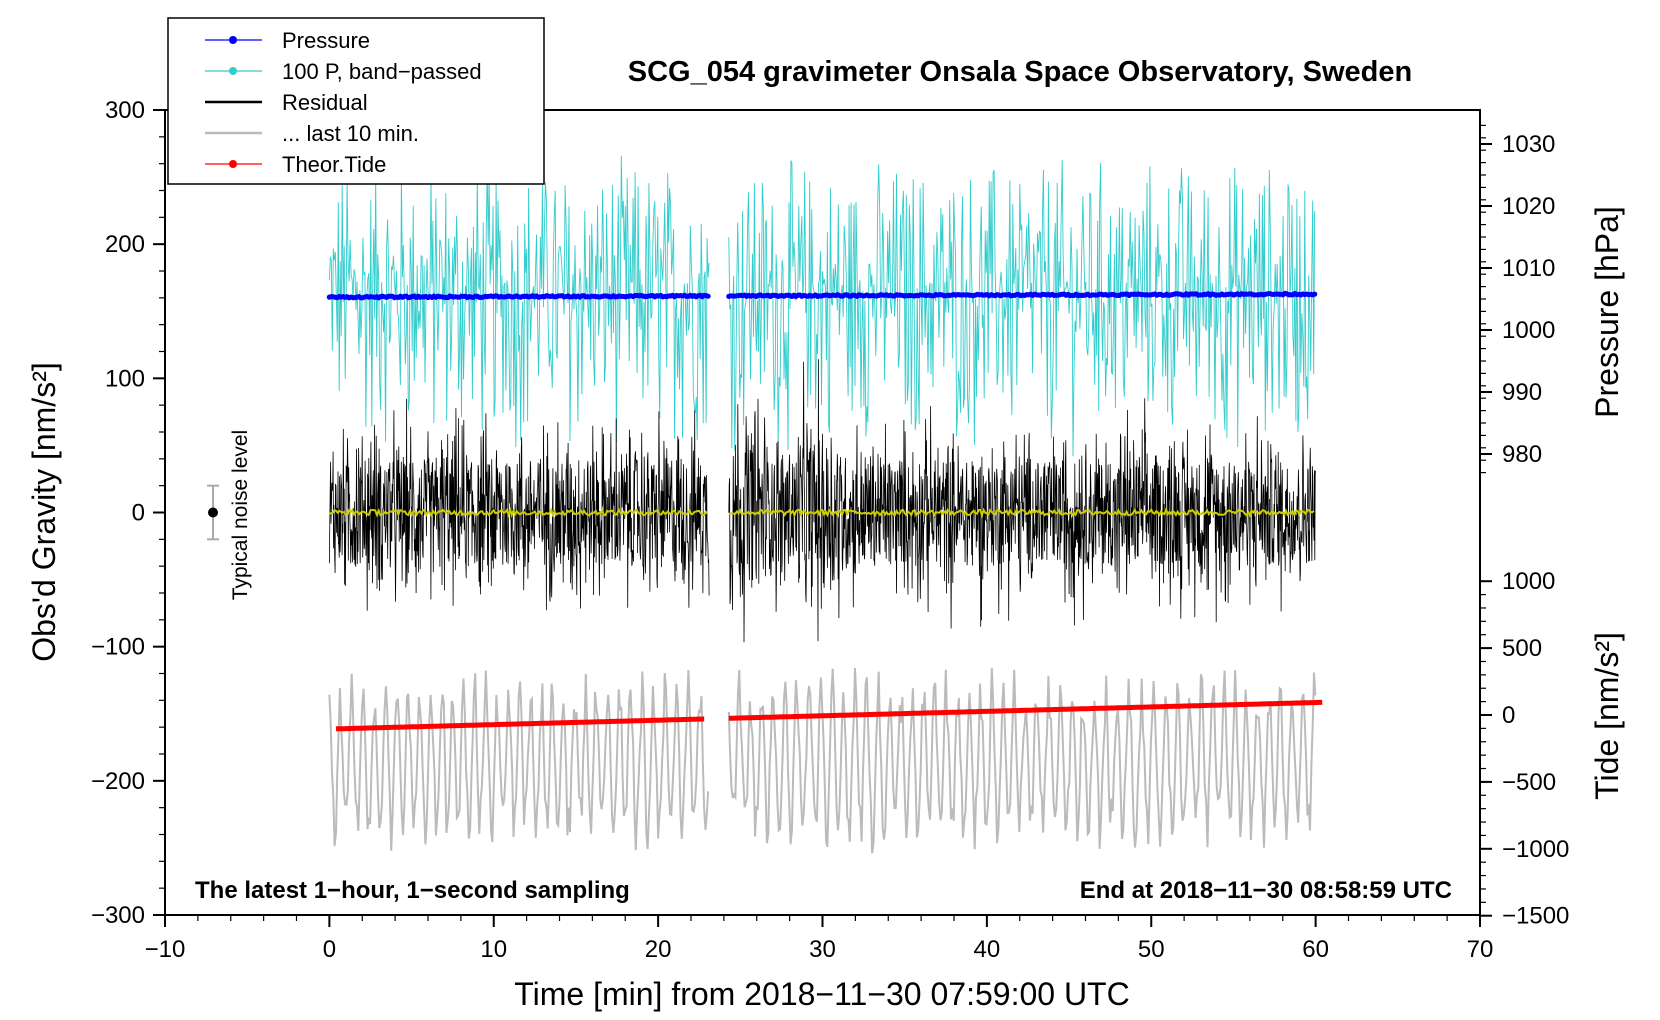 This screenshot has height=1020, width=1660. Describe the element at coordinates (213, 512) in the screenshot. I see `noise-dot` at that location.